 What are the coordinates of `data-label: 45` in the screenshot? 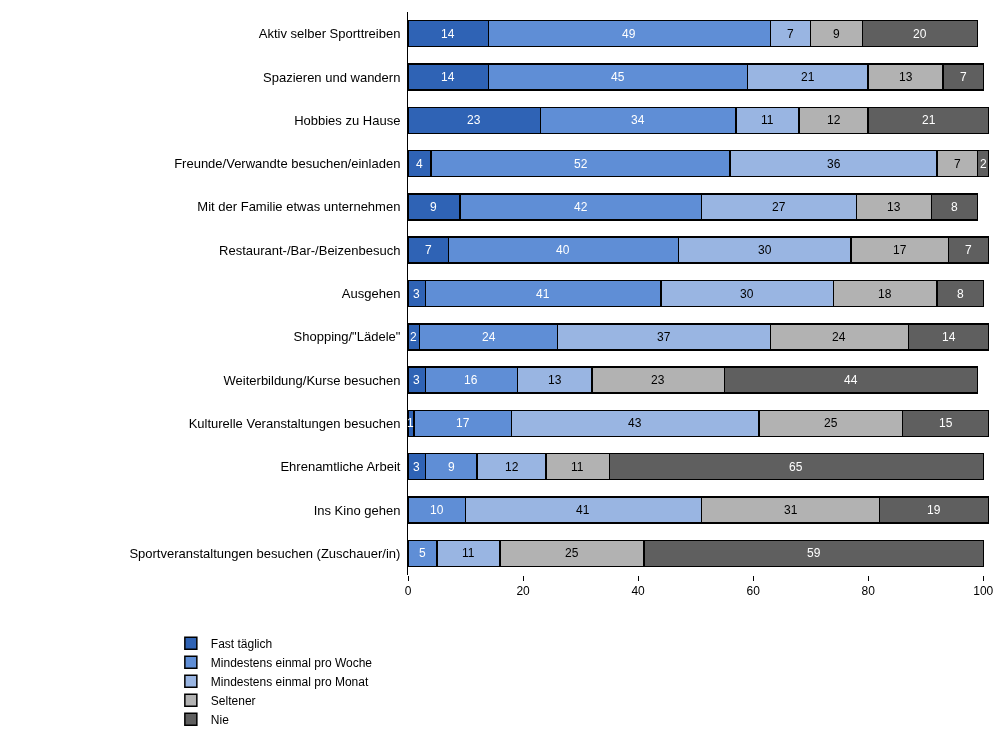 It's located at (618, 77).